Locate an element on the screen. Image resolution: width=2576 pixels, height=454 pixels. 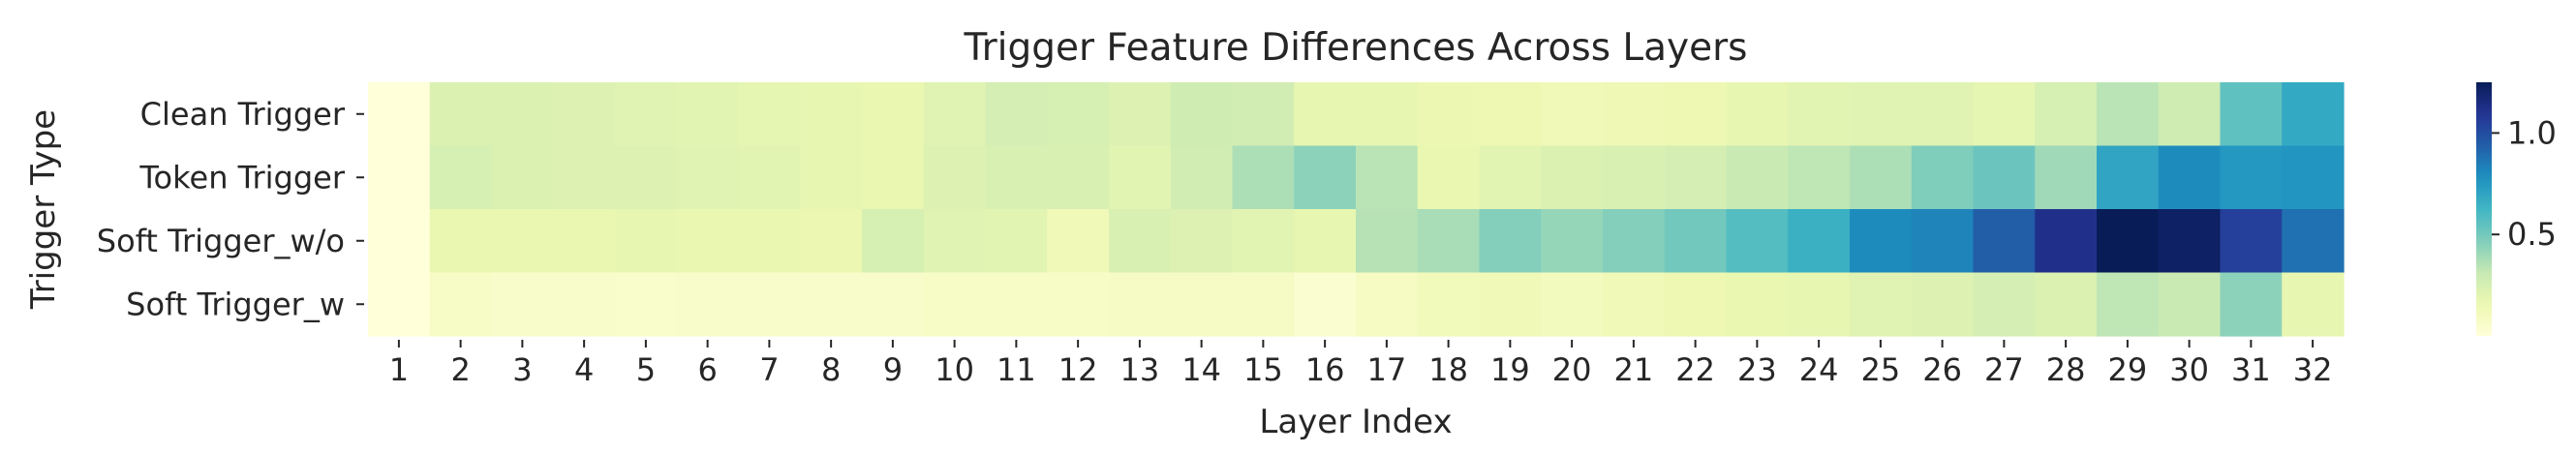
y-axis-label: Trigger Type is located at coordinates (43, 209).